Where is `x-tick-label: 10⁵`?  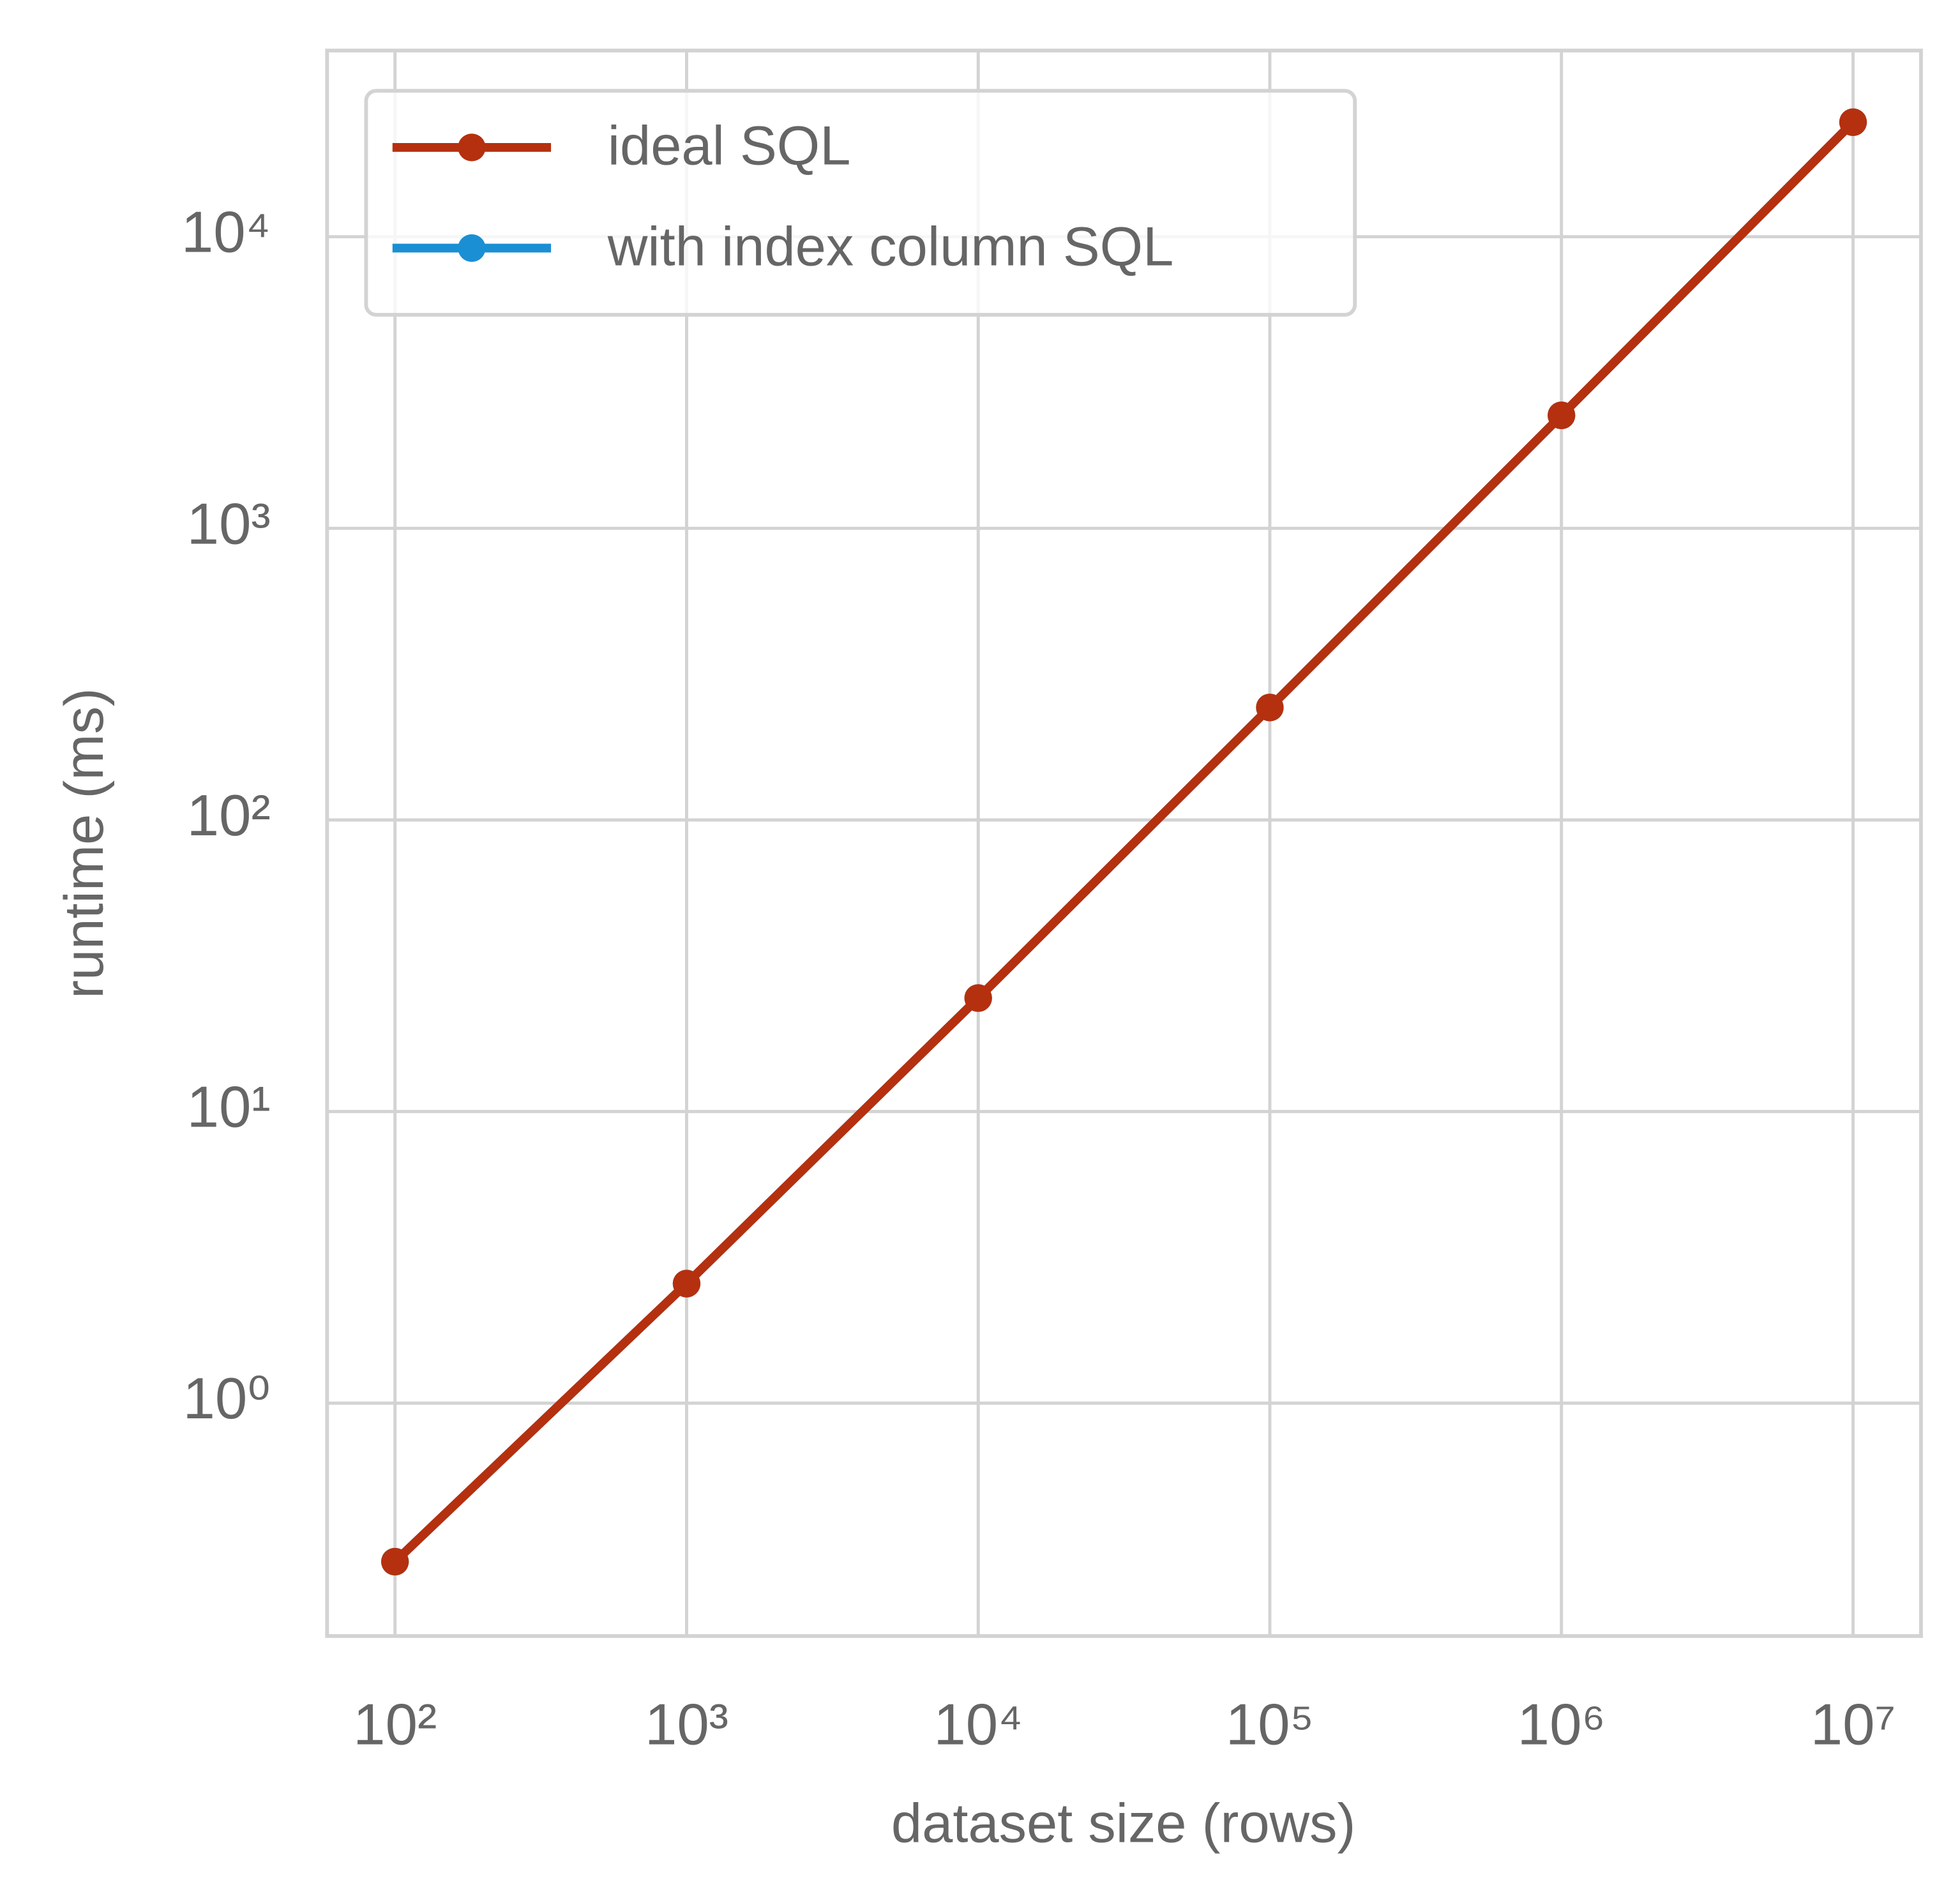 x-tick-label: 10⁵ is located at coordinates (1270, 1725).